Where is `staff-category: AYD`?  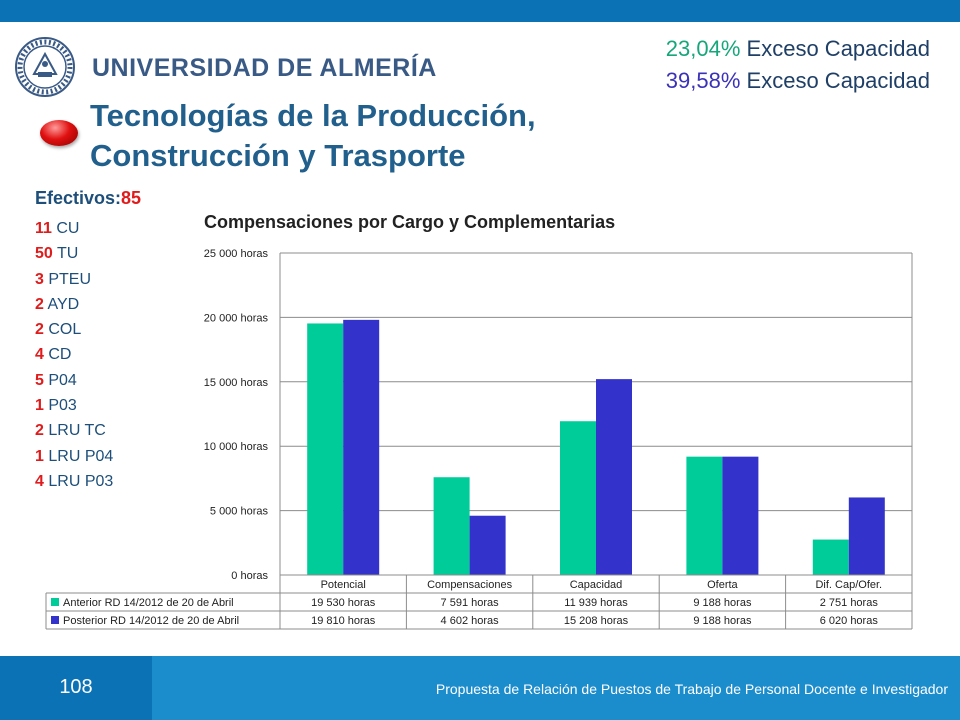 staff-category: AYD is located at coordinates (63, 304).